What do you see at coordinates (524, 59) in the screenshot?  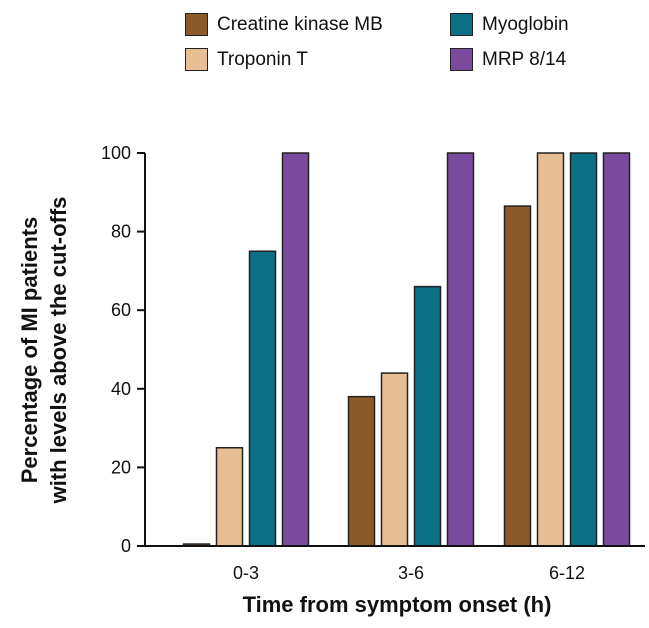 I see `legend-label-mrp-8-14: MRP 8/14` at bounding box center [524, 59].